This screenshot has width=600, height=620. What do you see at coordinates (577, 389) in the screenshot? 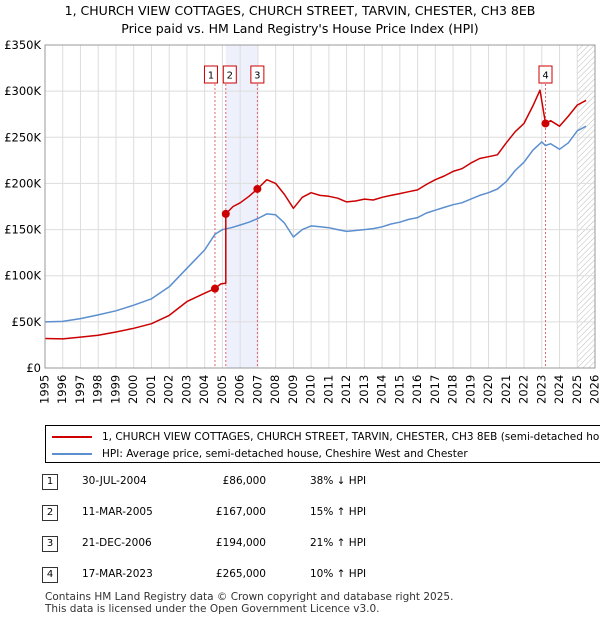
I see `x-tick-label: 2025` at bounding box center [577, 389].